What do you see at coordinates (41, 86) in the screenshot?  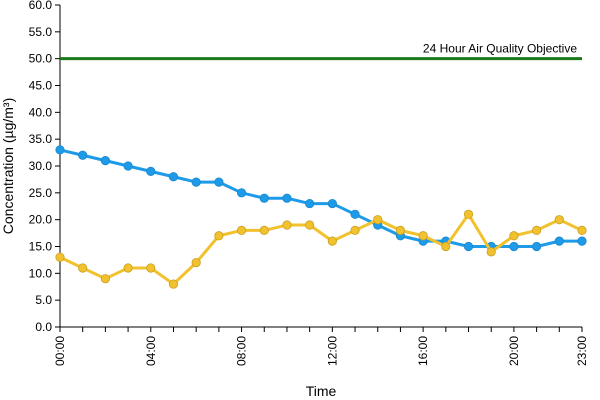 I see `y-tick-label: 45.0` at bounding box center [41, 86].